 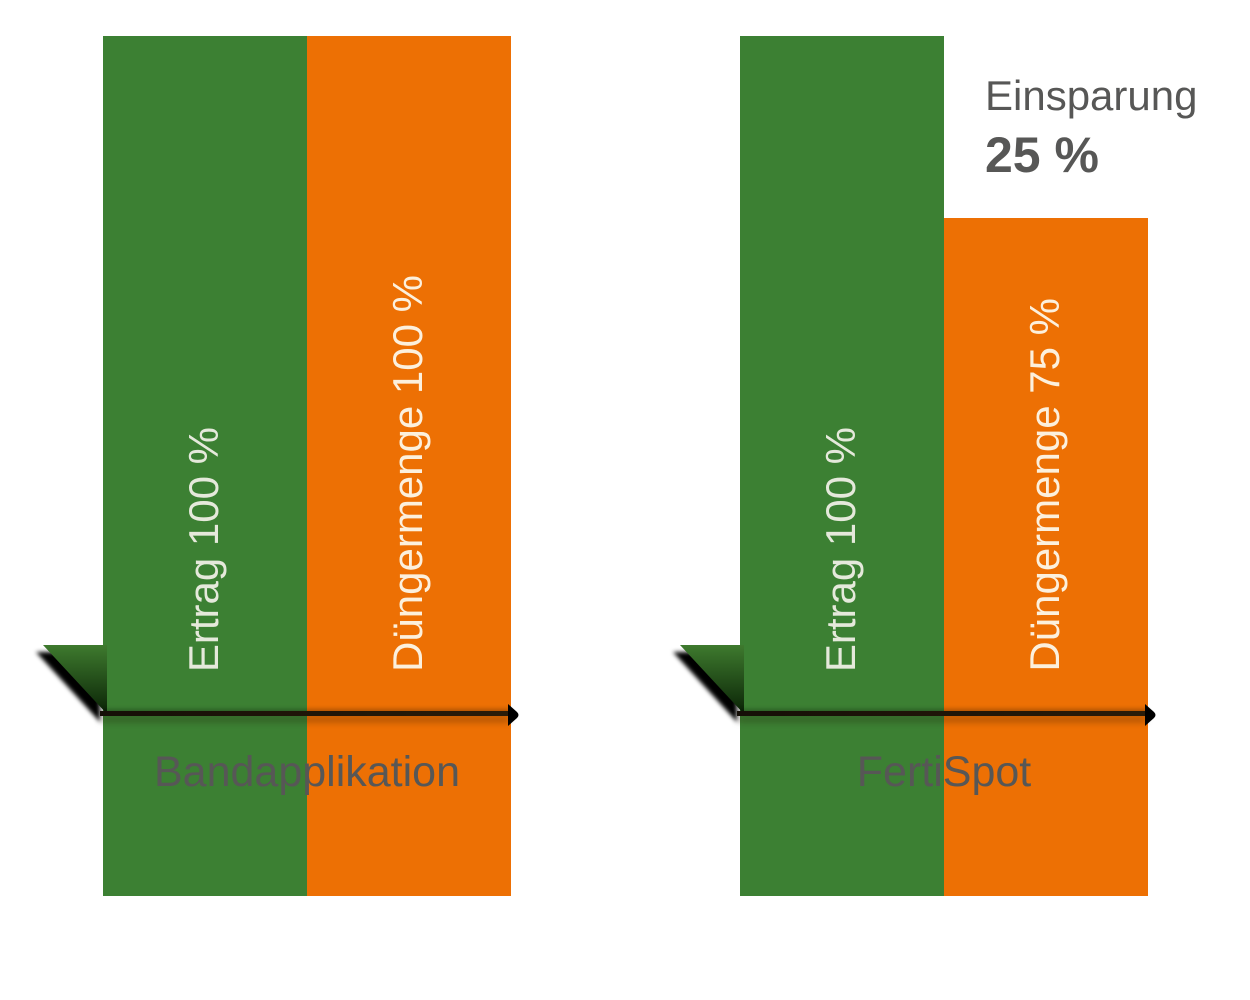 I want to click on savings-annotation: Einsparung 25 %, so click(x=1091, y=127).